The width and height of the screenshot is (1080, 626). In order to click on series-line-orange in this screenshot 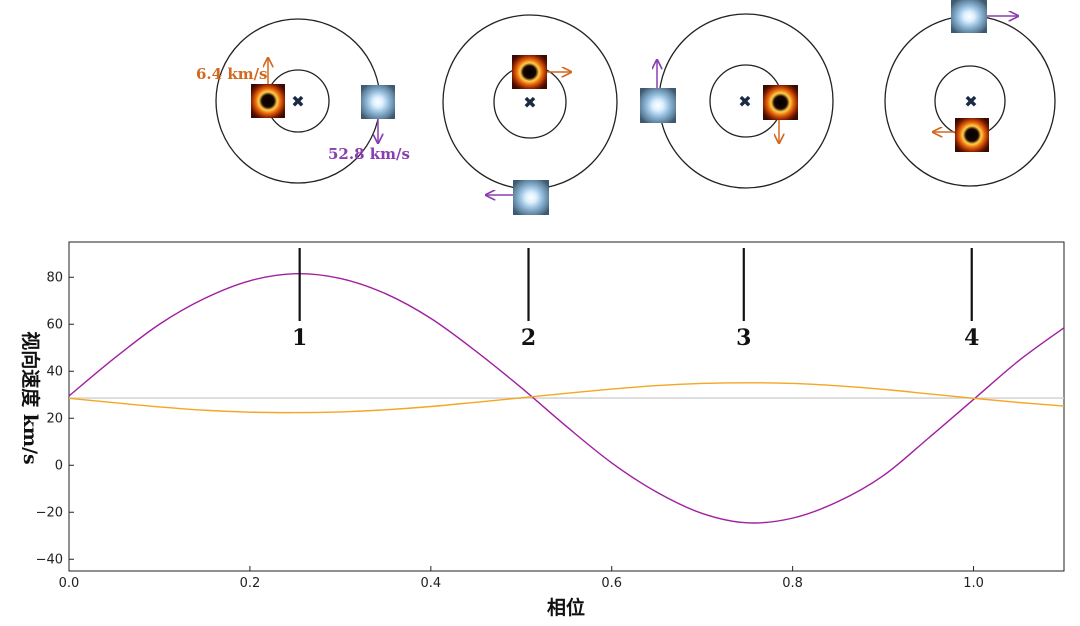, I will do `click(566, 398)`.